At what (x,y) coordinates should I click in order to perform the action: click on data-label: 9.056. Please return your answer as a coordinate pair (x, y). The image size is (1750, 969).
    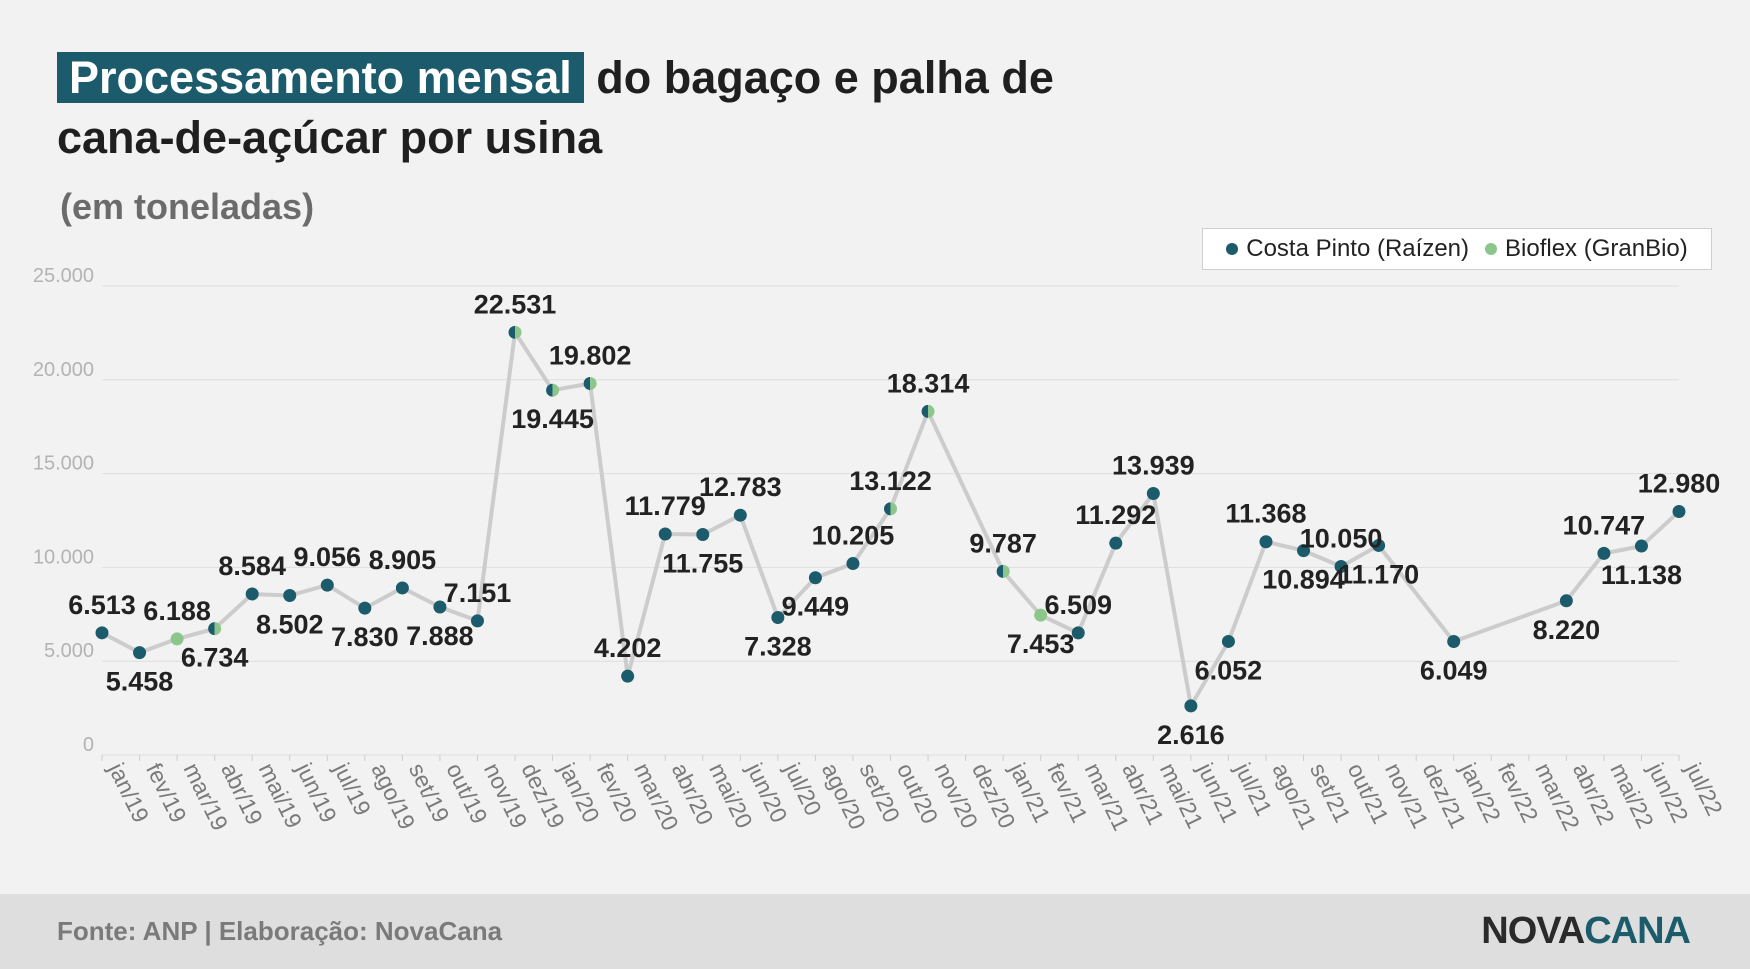
    Looking at the image, I should click on (327, 557).